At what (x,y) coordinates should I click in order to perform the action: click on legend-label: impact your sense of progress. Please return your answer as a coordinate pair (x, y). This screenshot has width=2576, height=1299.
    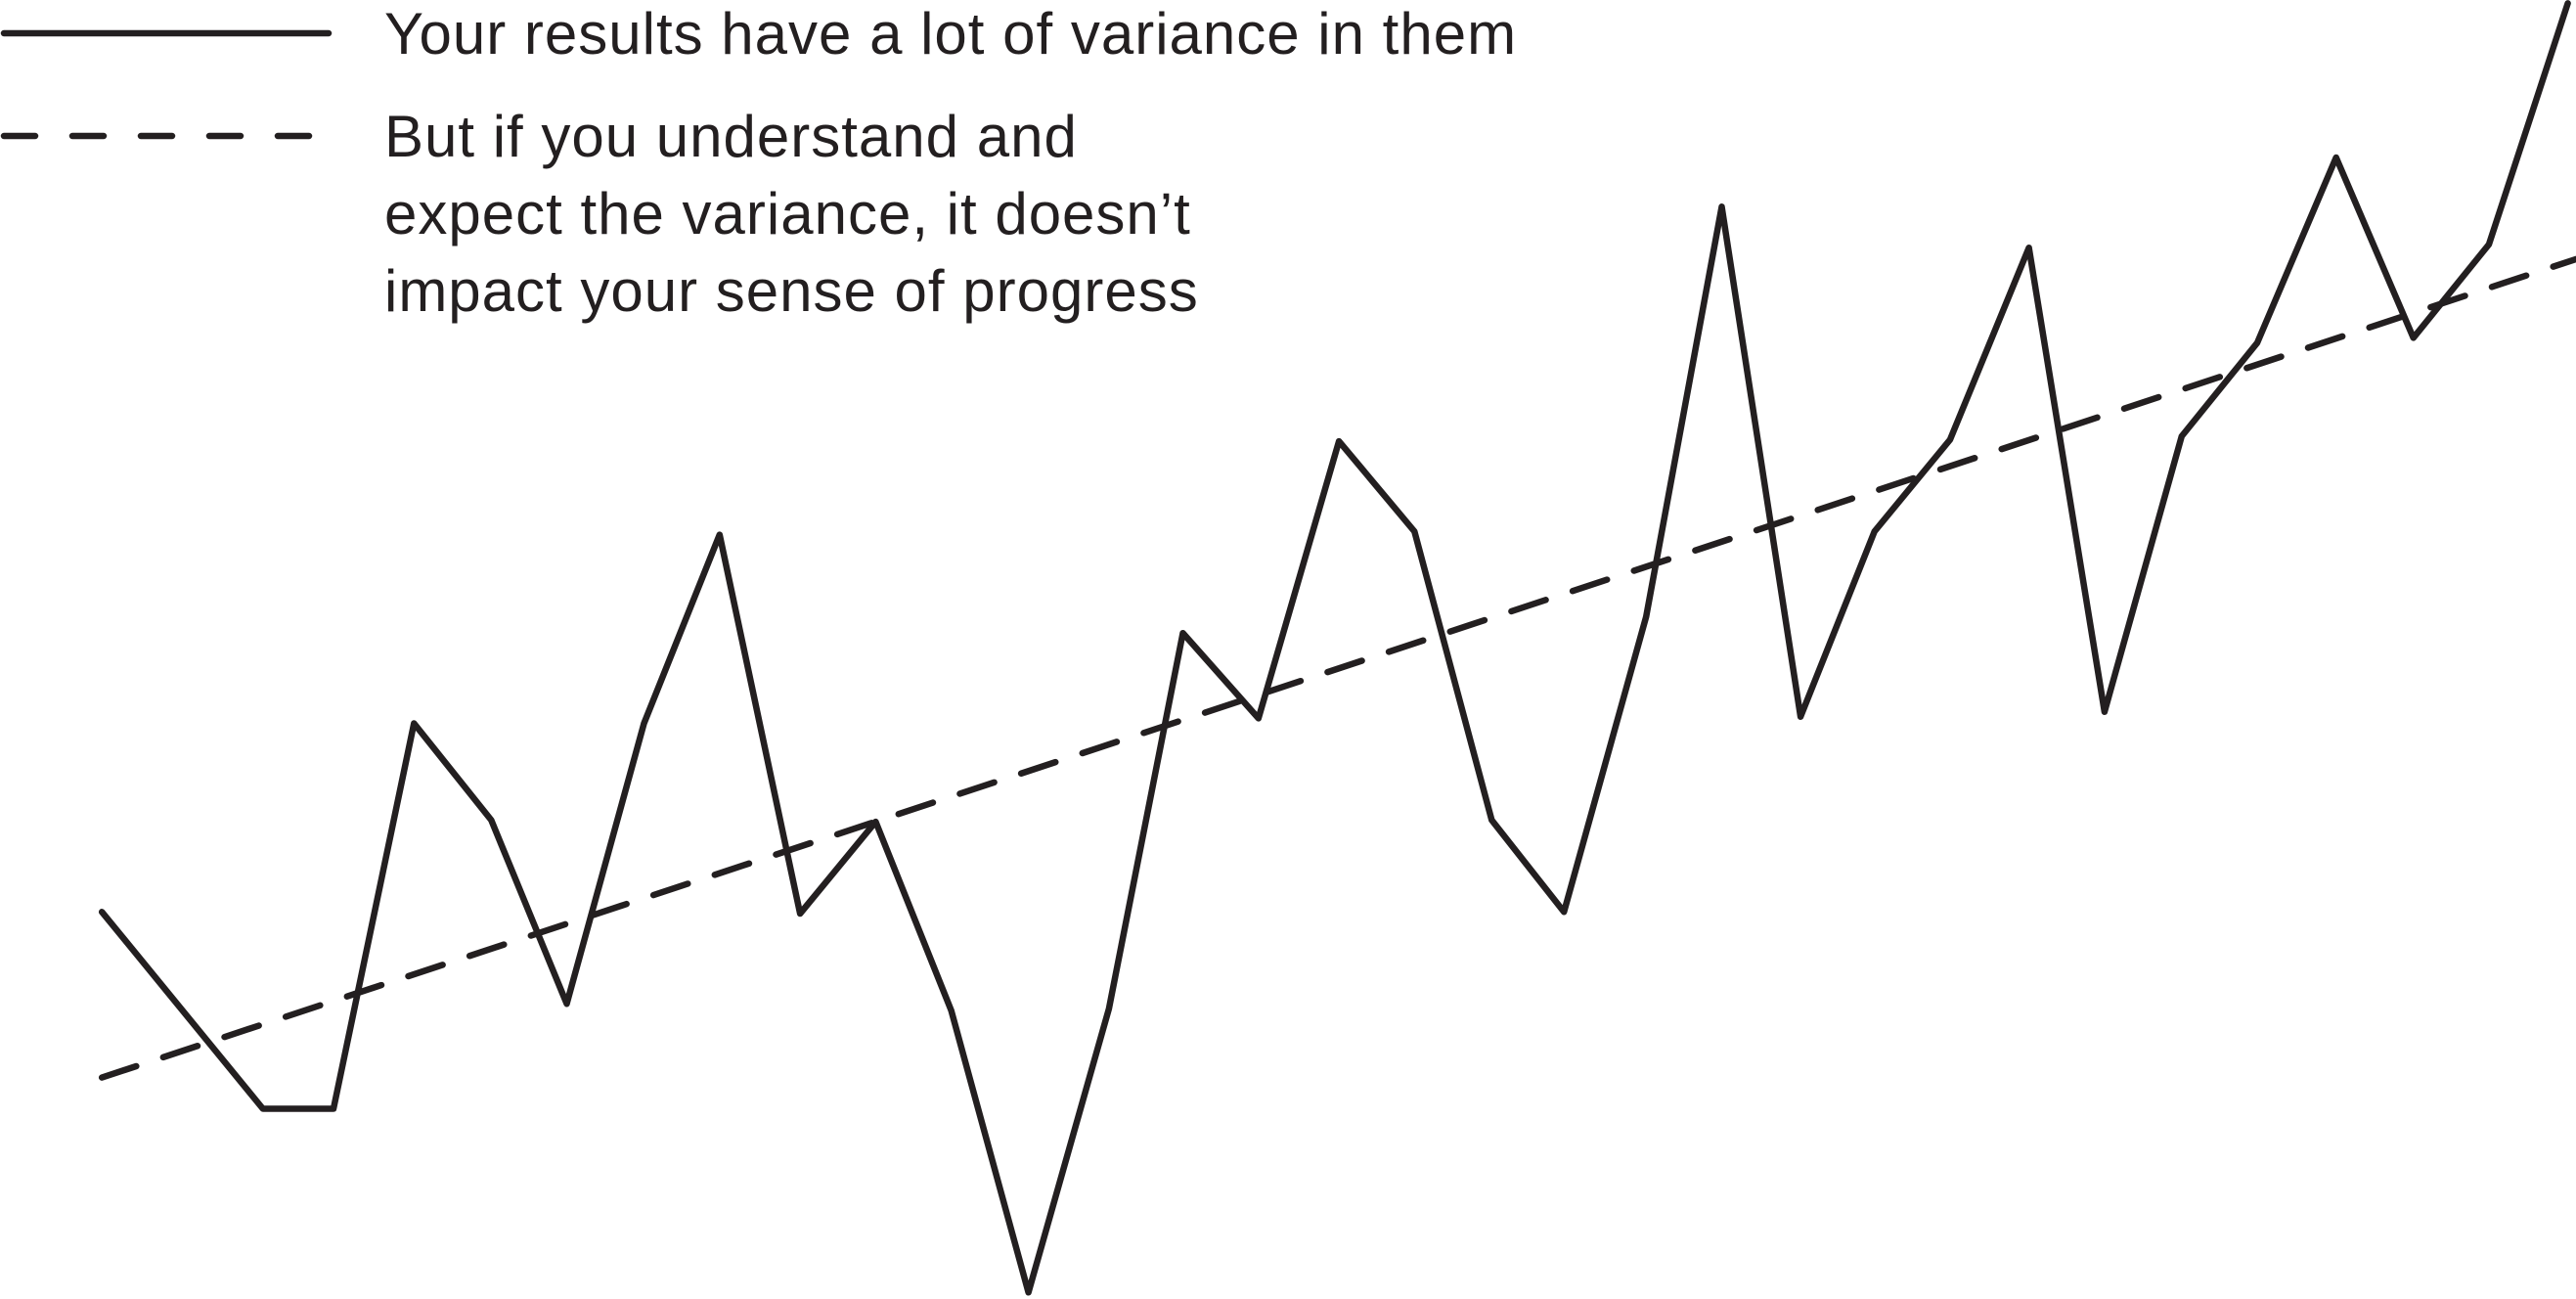
    Looking at the image, I should click on (791, 291).